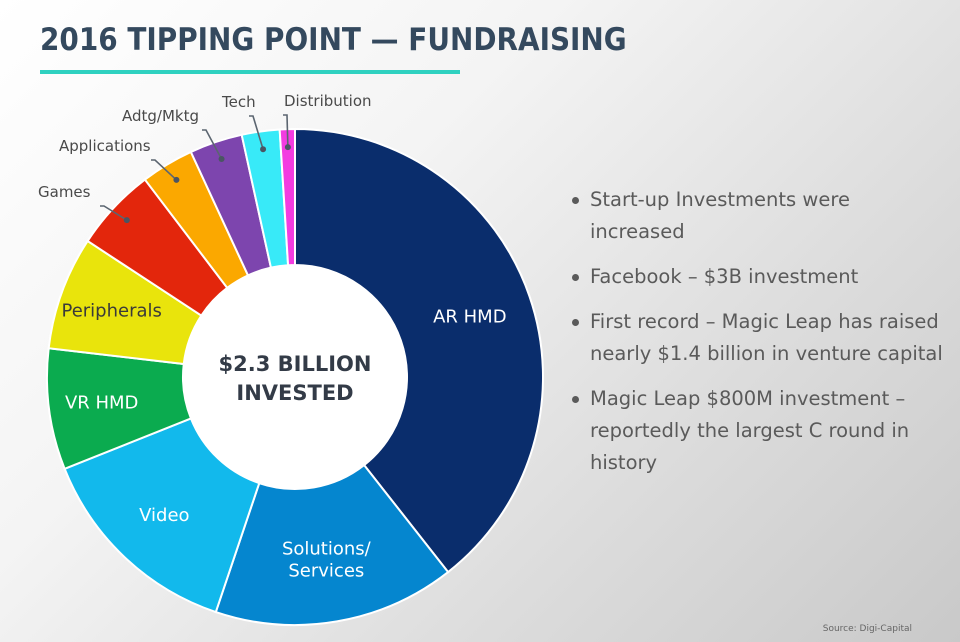  What do you see at coordinates (164, 170) in the screenshot?
I see `leader-line-applications` at bounding box center [164, 170].